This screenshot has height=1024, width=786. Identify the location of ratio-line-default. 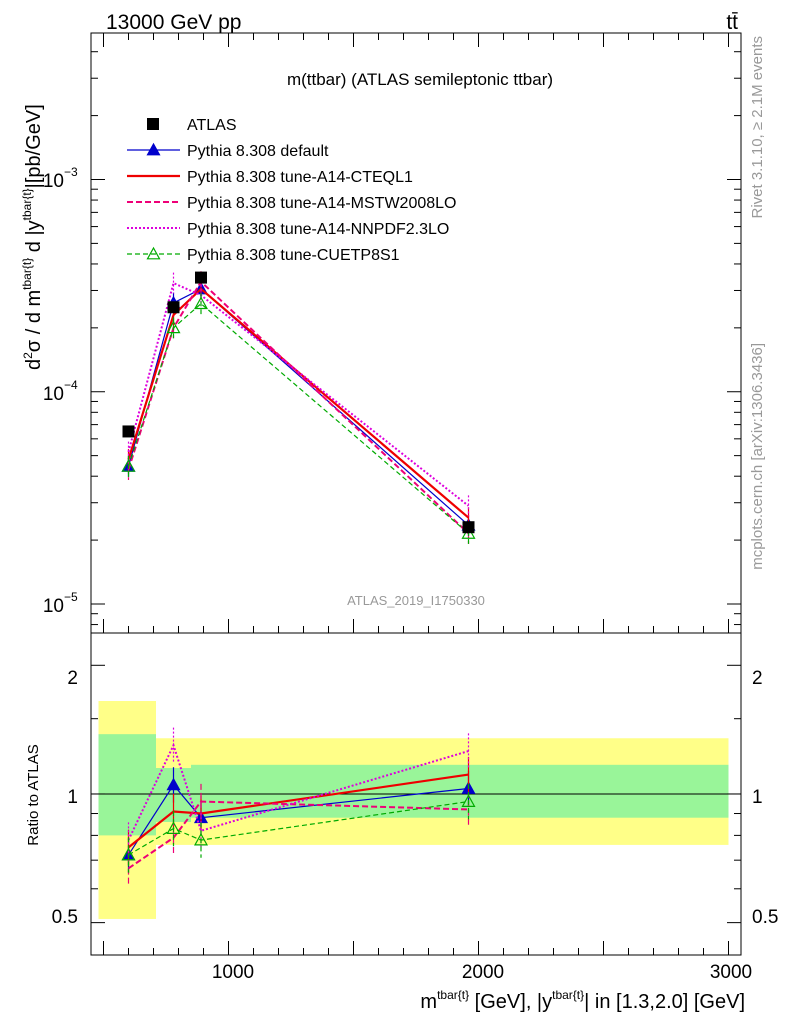
(298, 819).